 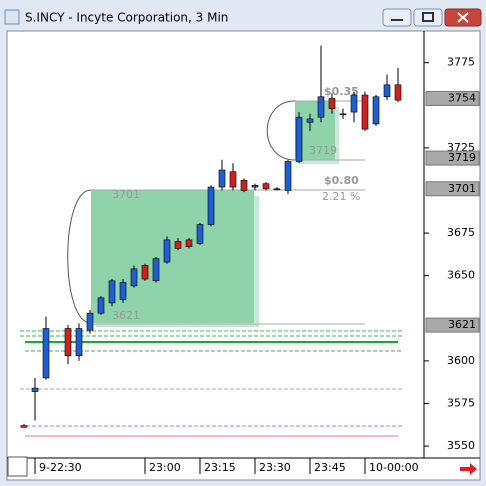 What do you see at coordinates (341, 180) in the screenshot?
I see `annotation: $0.80` at bounding box center [341, 180].